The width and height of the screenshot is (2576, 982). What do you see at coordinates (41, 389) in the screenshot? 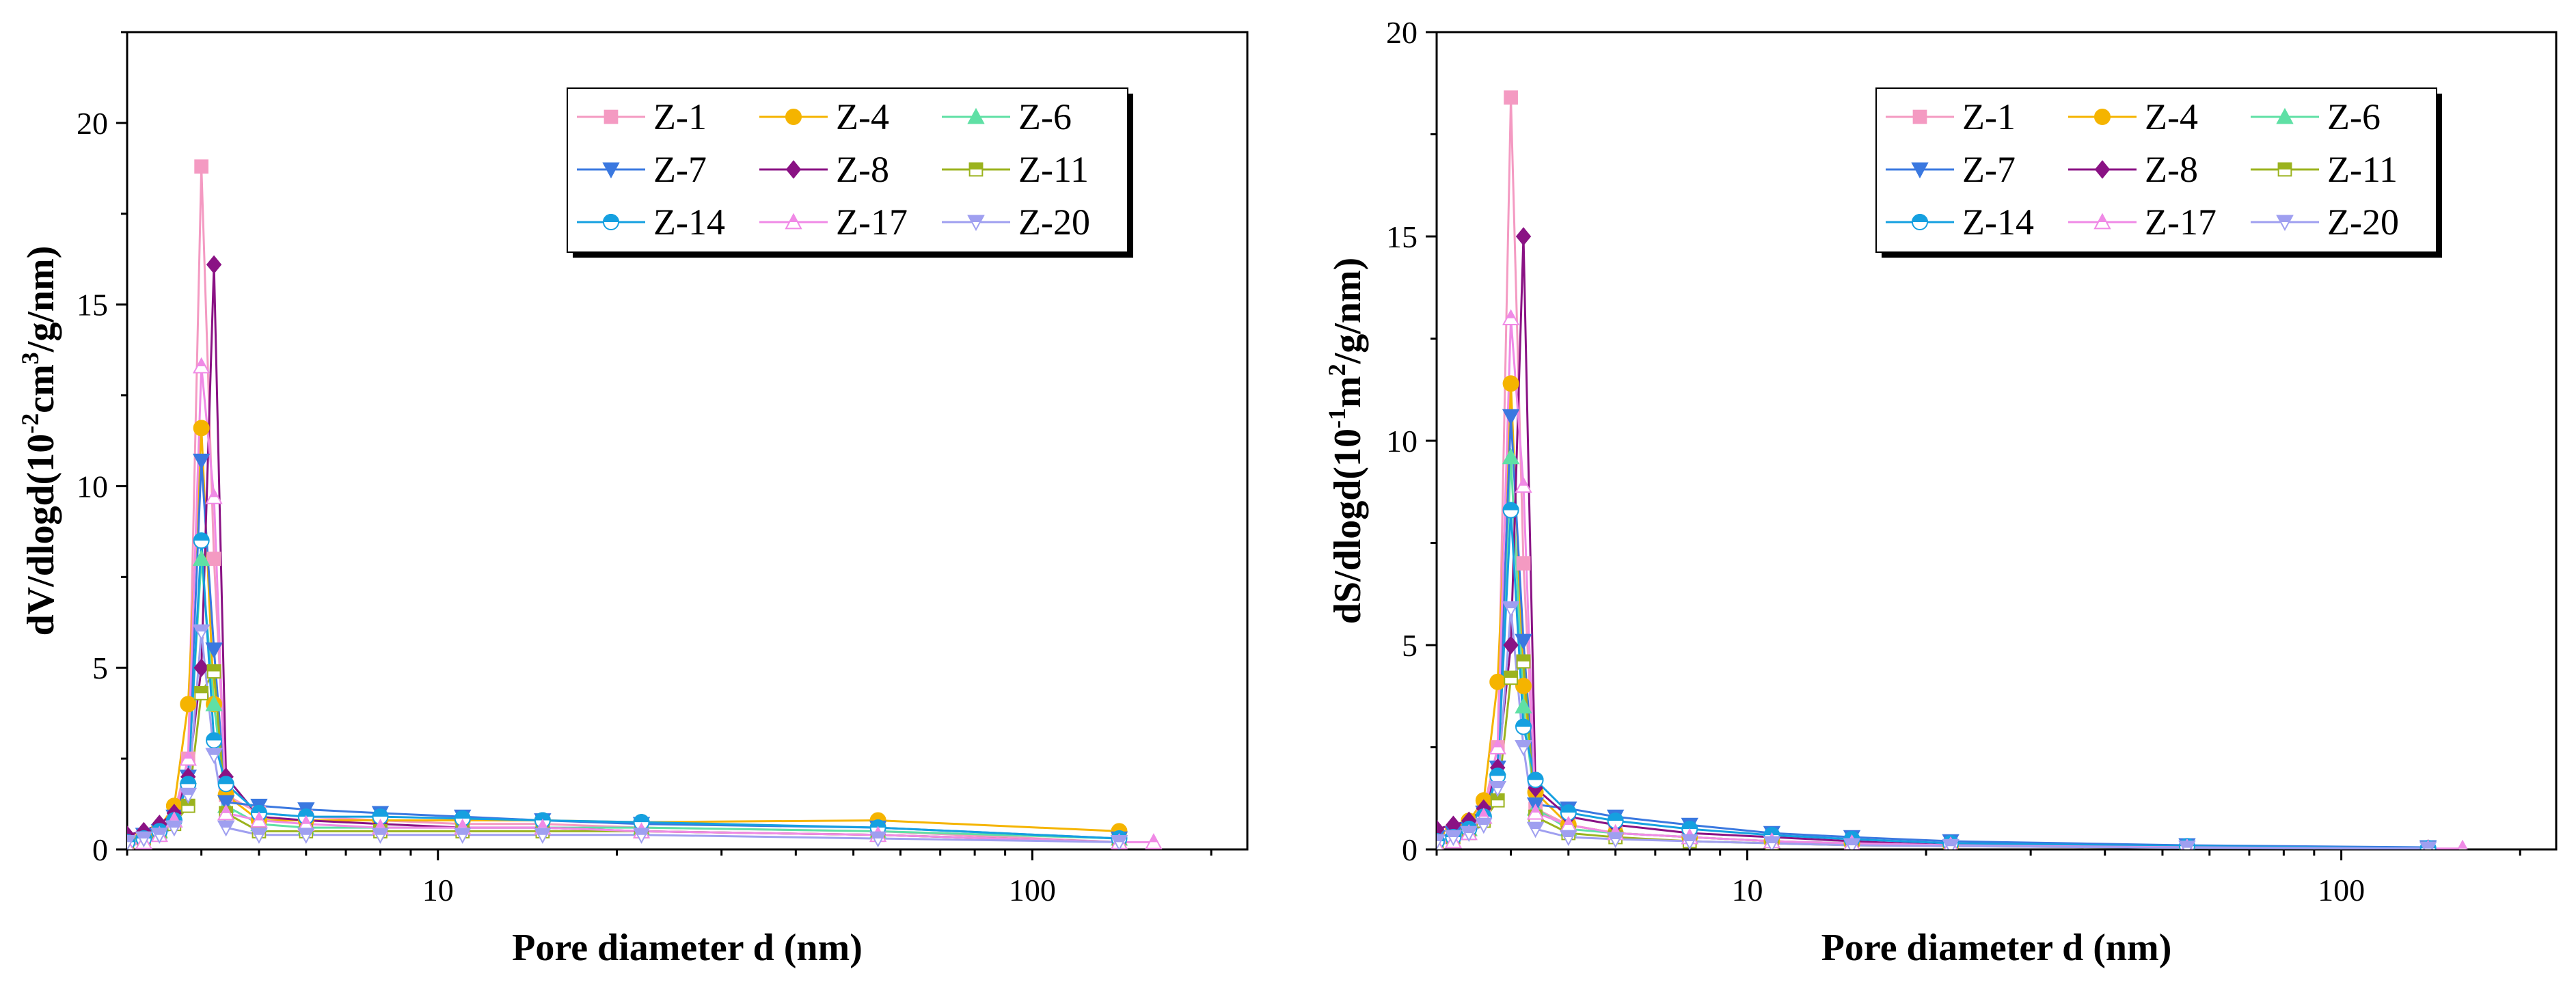
I see `y-axis-title-mid: cm` at bounding box center [41, 389].